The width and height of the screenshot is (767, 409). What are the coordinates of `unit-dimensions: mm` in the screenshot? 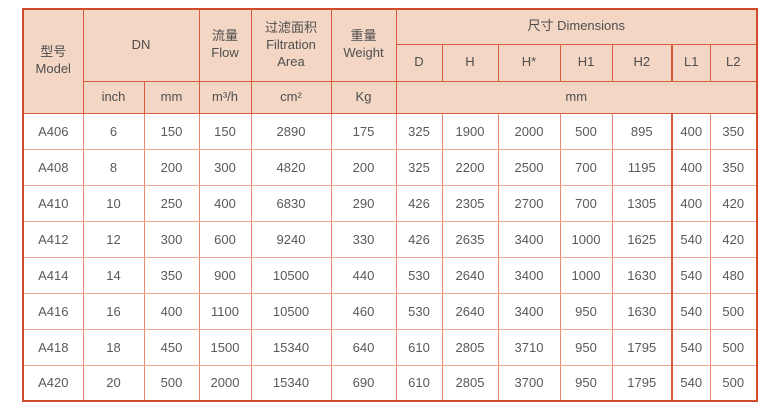 It's located at (576, 97).